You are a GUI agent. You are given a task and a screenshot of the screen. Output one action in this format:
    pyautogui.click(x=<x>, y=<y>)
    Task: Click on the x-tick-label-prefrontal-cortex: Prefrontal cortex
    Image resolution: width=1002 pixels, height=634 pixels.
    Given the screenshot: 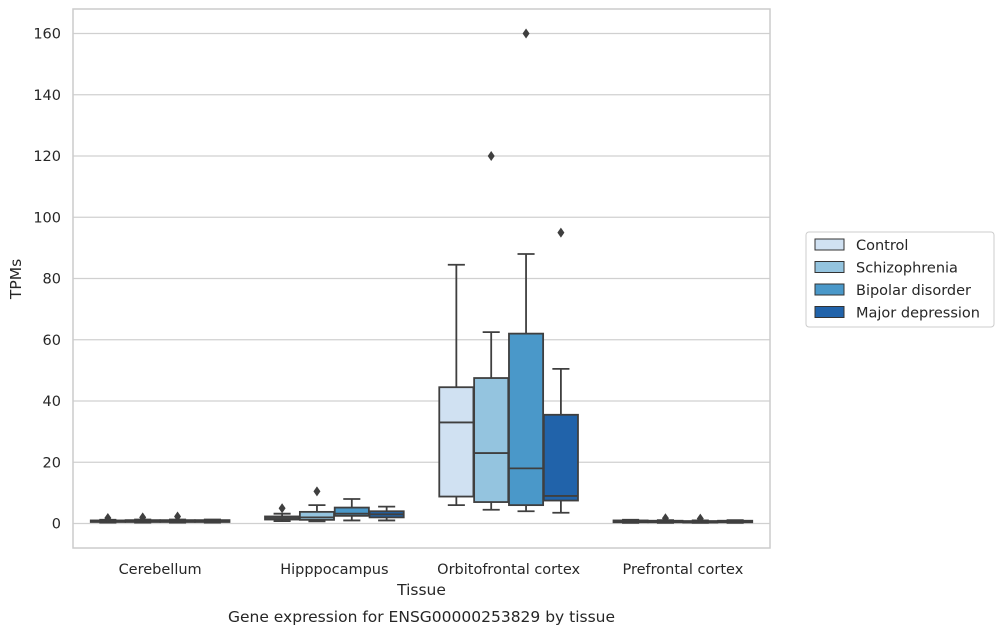 What is the action you would take?
    pyautogui.click(x=682, y=570)
    